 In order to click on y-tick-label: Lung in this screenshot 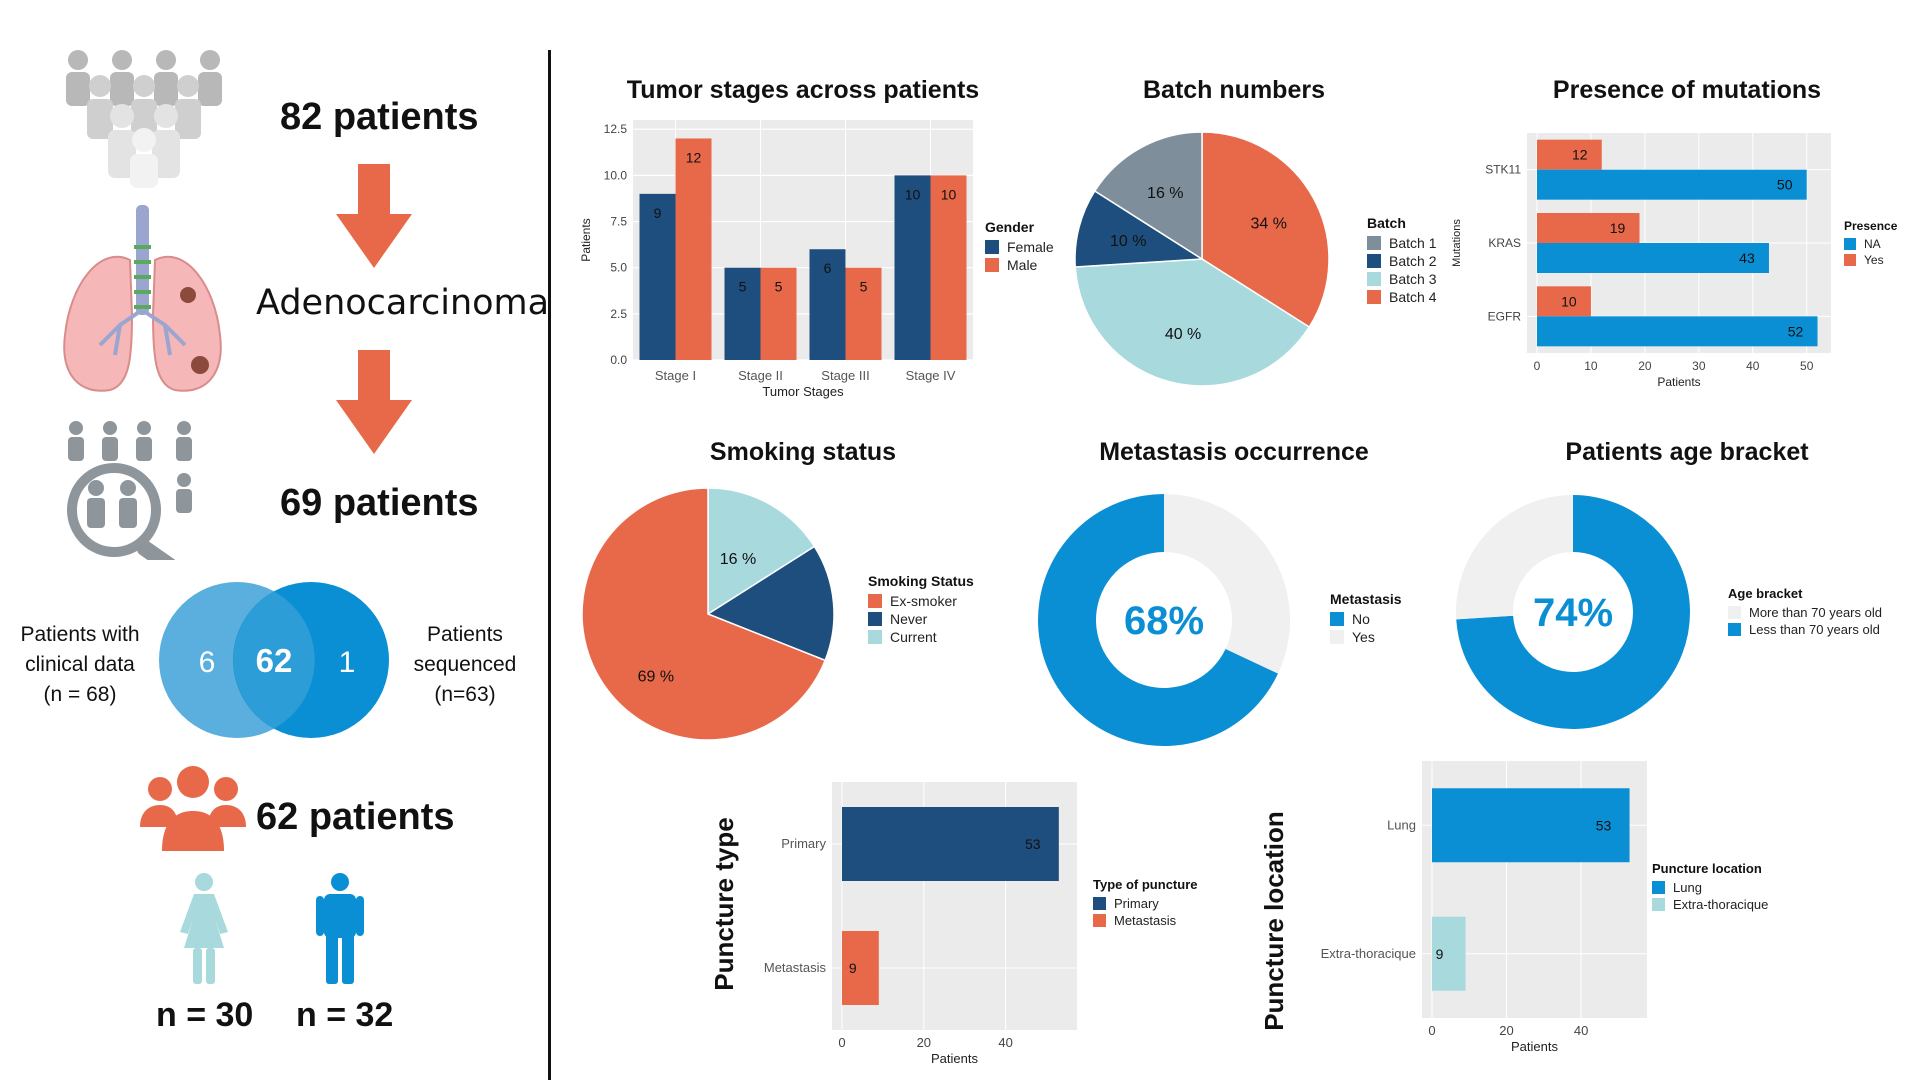, I will do `click(1401, 824)`.